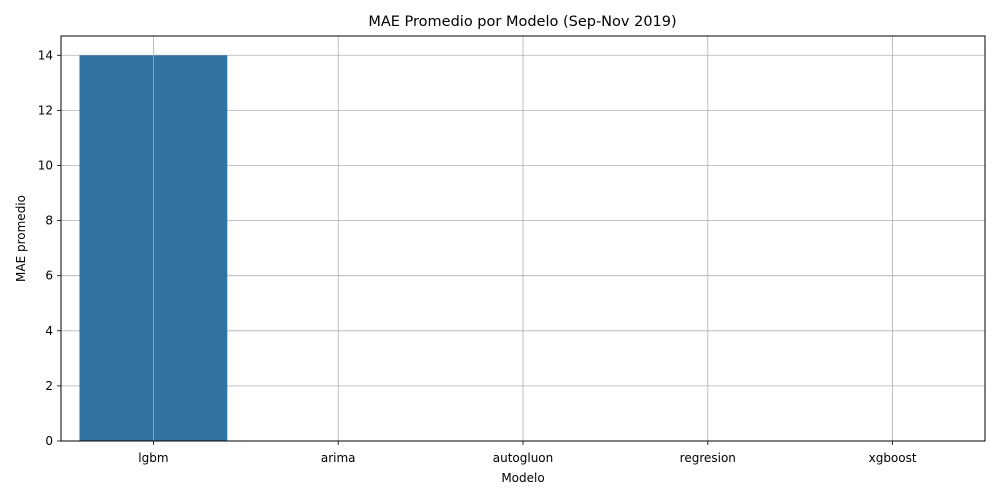 Image resolution: width=1000 pixels, height=500 pixels. I want to click on y-tick-label: 10, so click(45, 165).